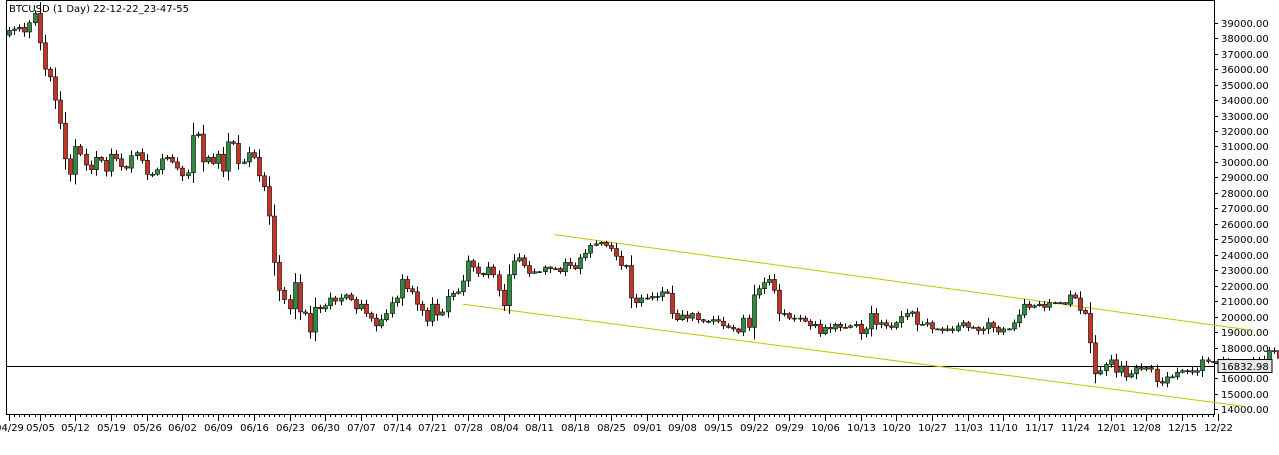 The height and width of the screenshot is (455, 1279). Describe the element at coordinates (611, 428) in the screenshot. I see `x-tick-label: 08/25` at that location.